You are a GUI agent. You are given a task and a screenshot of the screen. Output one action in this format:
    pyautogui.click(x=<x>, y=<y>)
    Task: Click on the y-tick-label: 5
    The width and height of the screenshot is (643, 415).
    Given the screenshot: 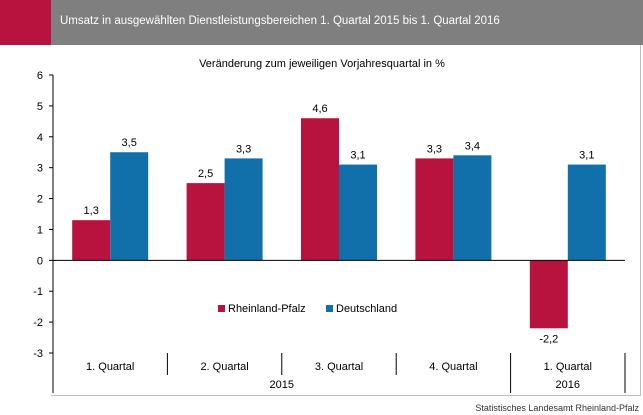 What is the action you would take?
    pyautogui.click(x=40, y=107)
    